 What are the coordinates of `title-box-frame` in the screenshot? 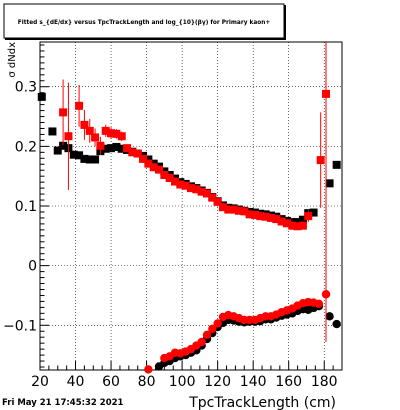 It's located at (144, 21).